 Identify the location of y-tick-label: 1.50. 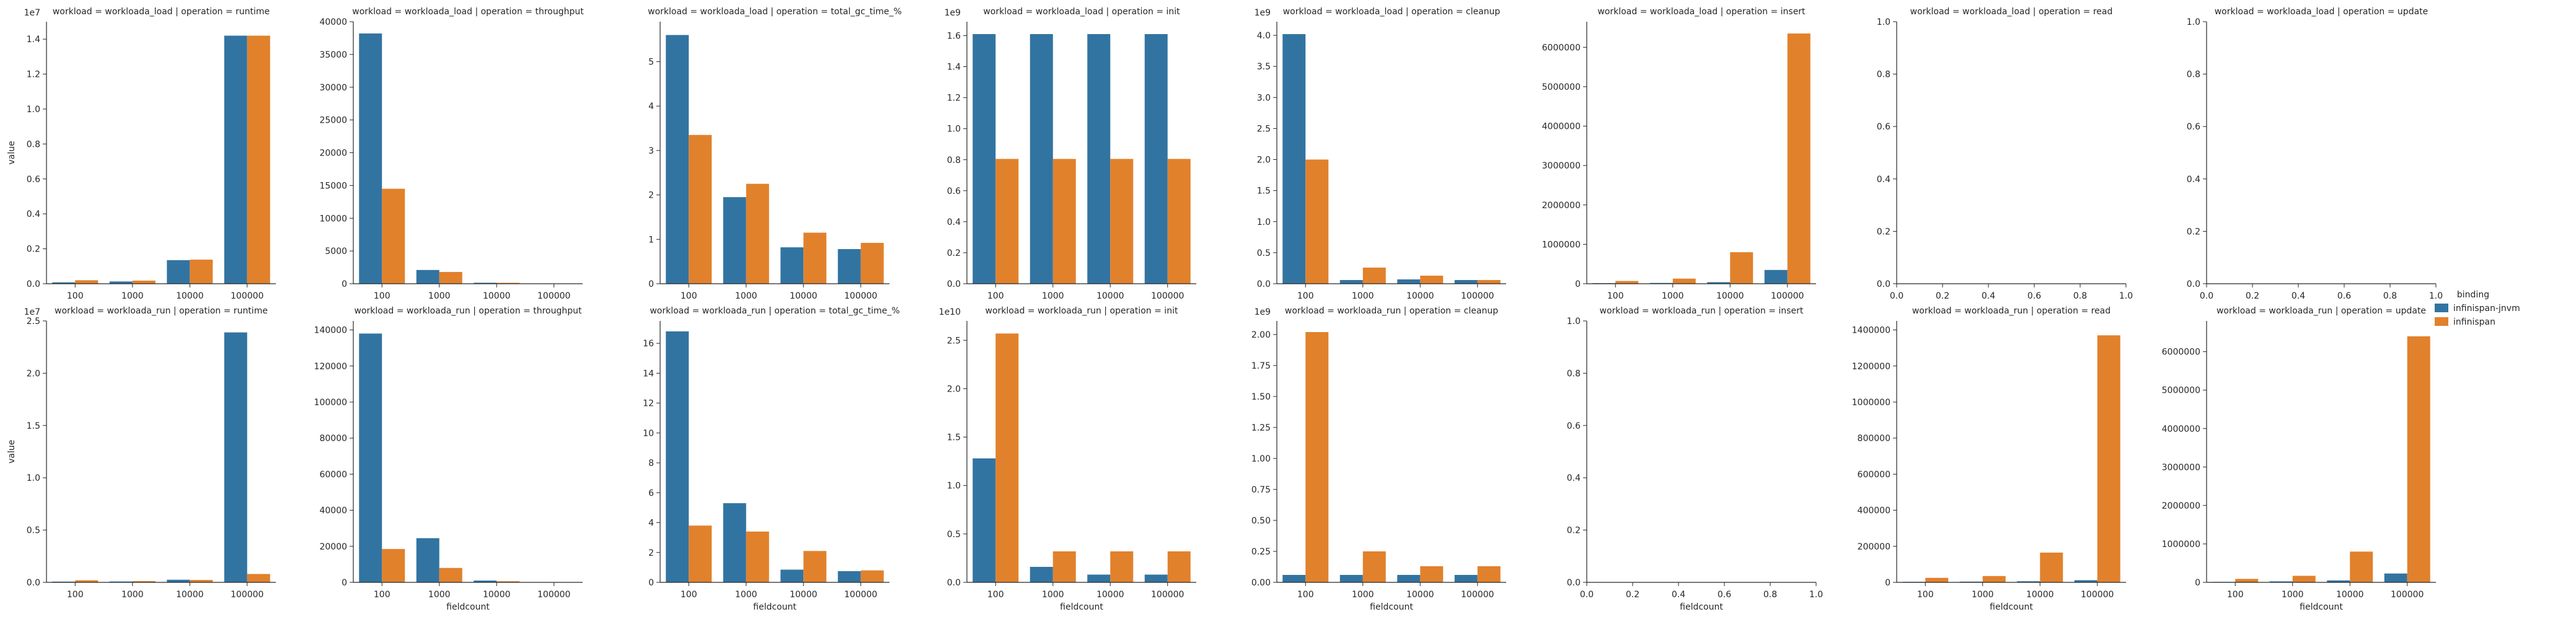
(1261, 397).